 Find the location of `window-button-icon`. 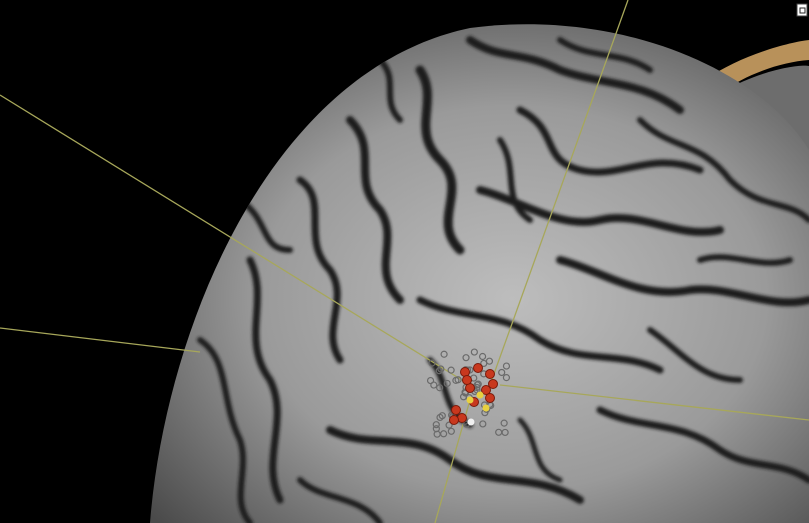

window-button-icon is located at coordinates (802, 10).